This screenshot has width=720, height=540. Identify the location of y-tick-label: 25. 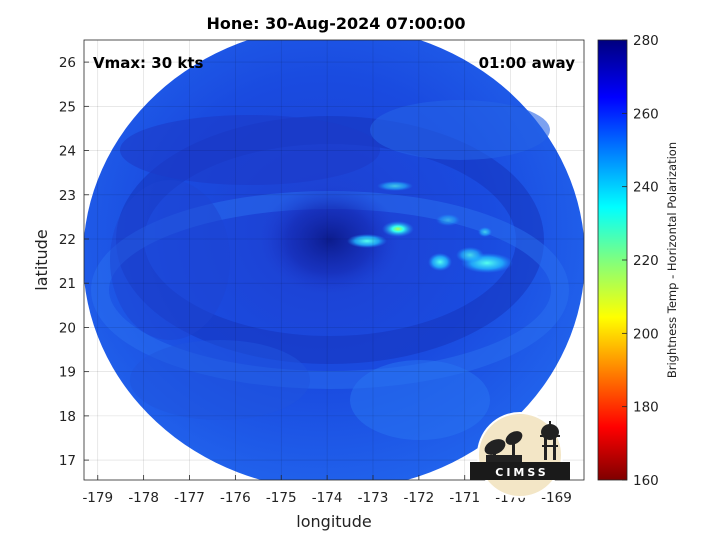
(67, 107).